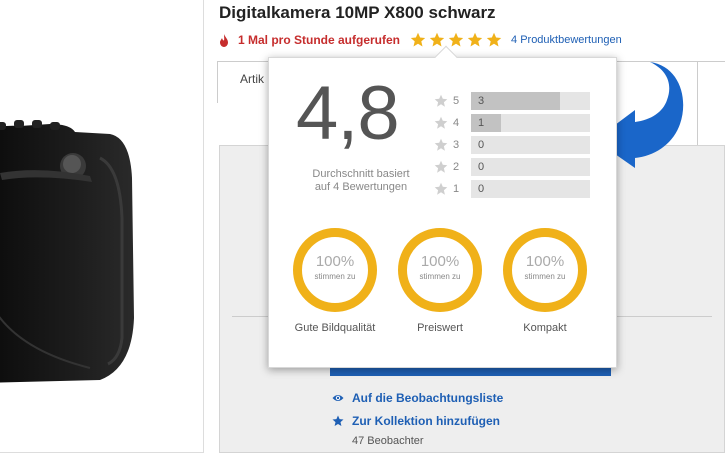 Image resolution: width=725 pixels, height=453 pixels. What do you see at coordinates (456, 189) in the screenshot?
I see `rating-row-stars: 1` at bounding box center [456, 189].